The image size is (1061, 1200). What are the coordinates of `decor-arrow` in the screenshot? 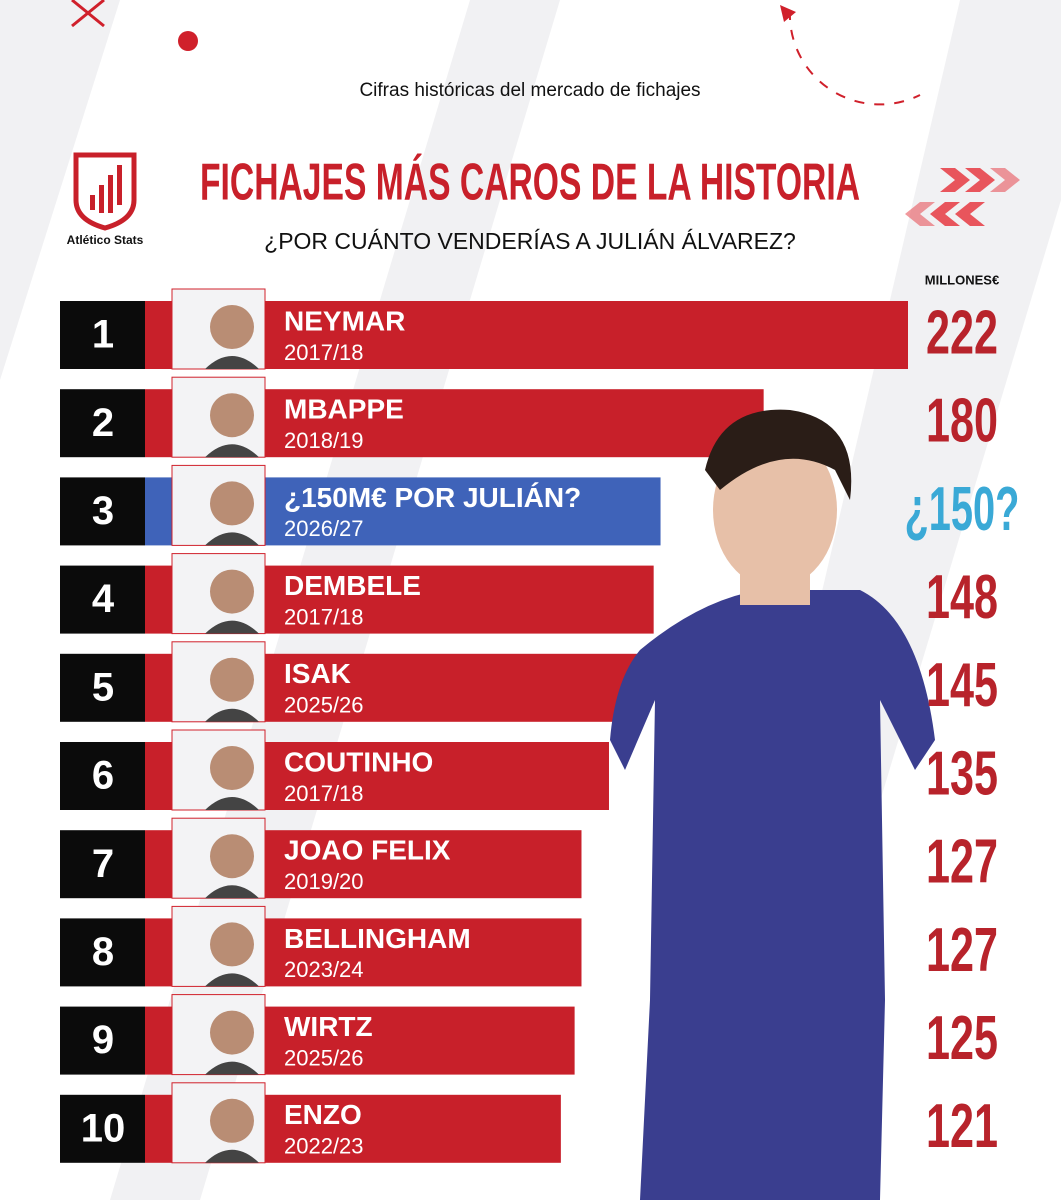 It's located at (788, 13).